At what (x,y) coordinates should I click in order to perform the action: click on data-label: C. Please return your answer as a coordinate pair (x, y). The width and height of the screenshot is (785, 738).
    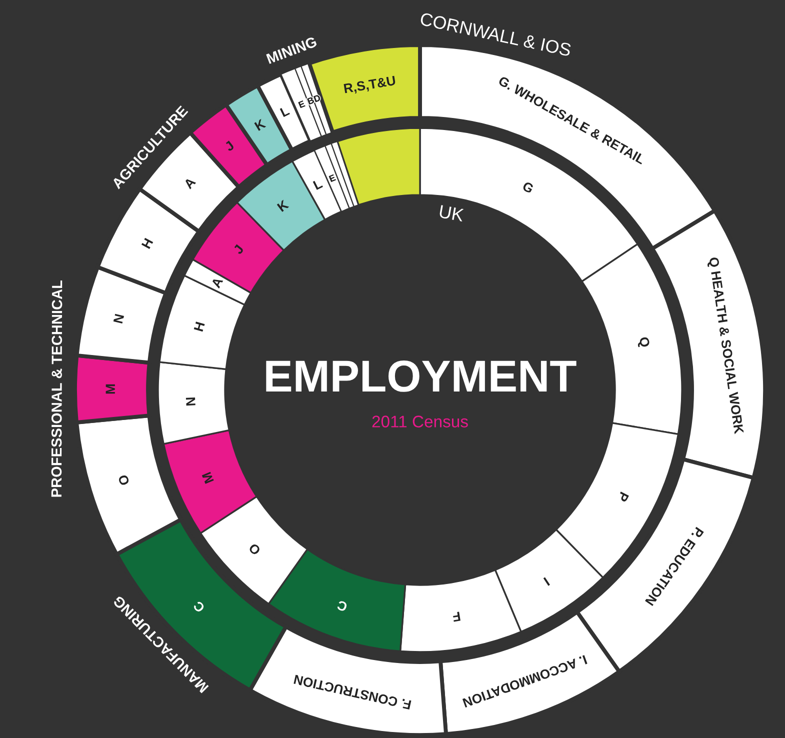
    Looking at the image, I should click on (342, 606).